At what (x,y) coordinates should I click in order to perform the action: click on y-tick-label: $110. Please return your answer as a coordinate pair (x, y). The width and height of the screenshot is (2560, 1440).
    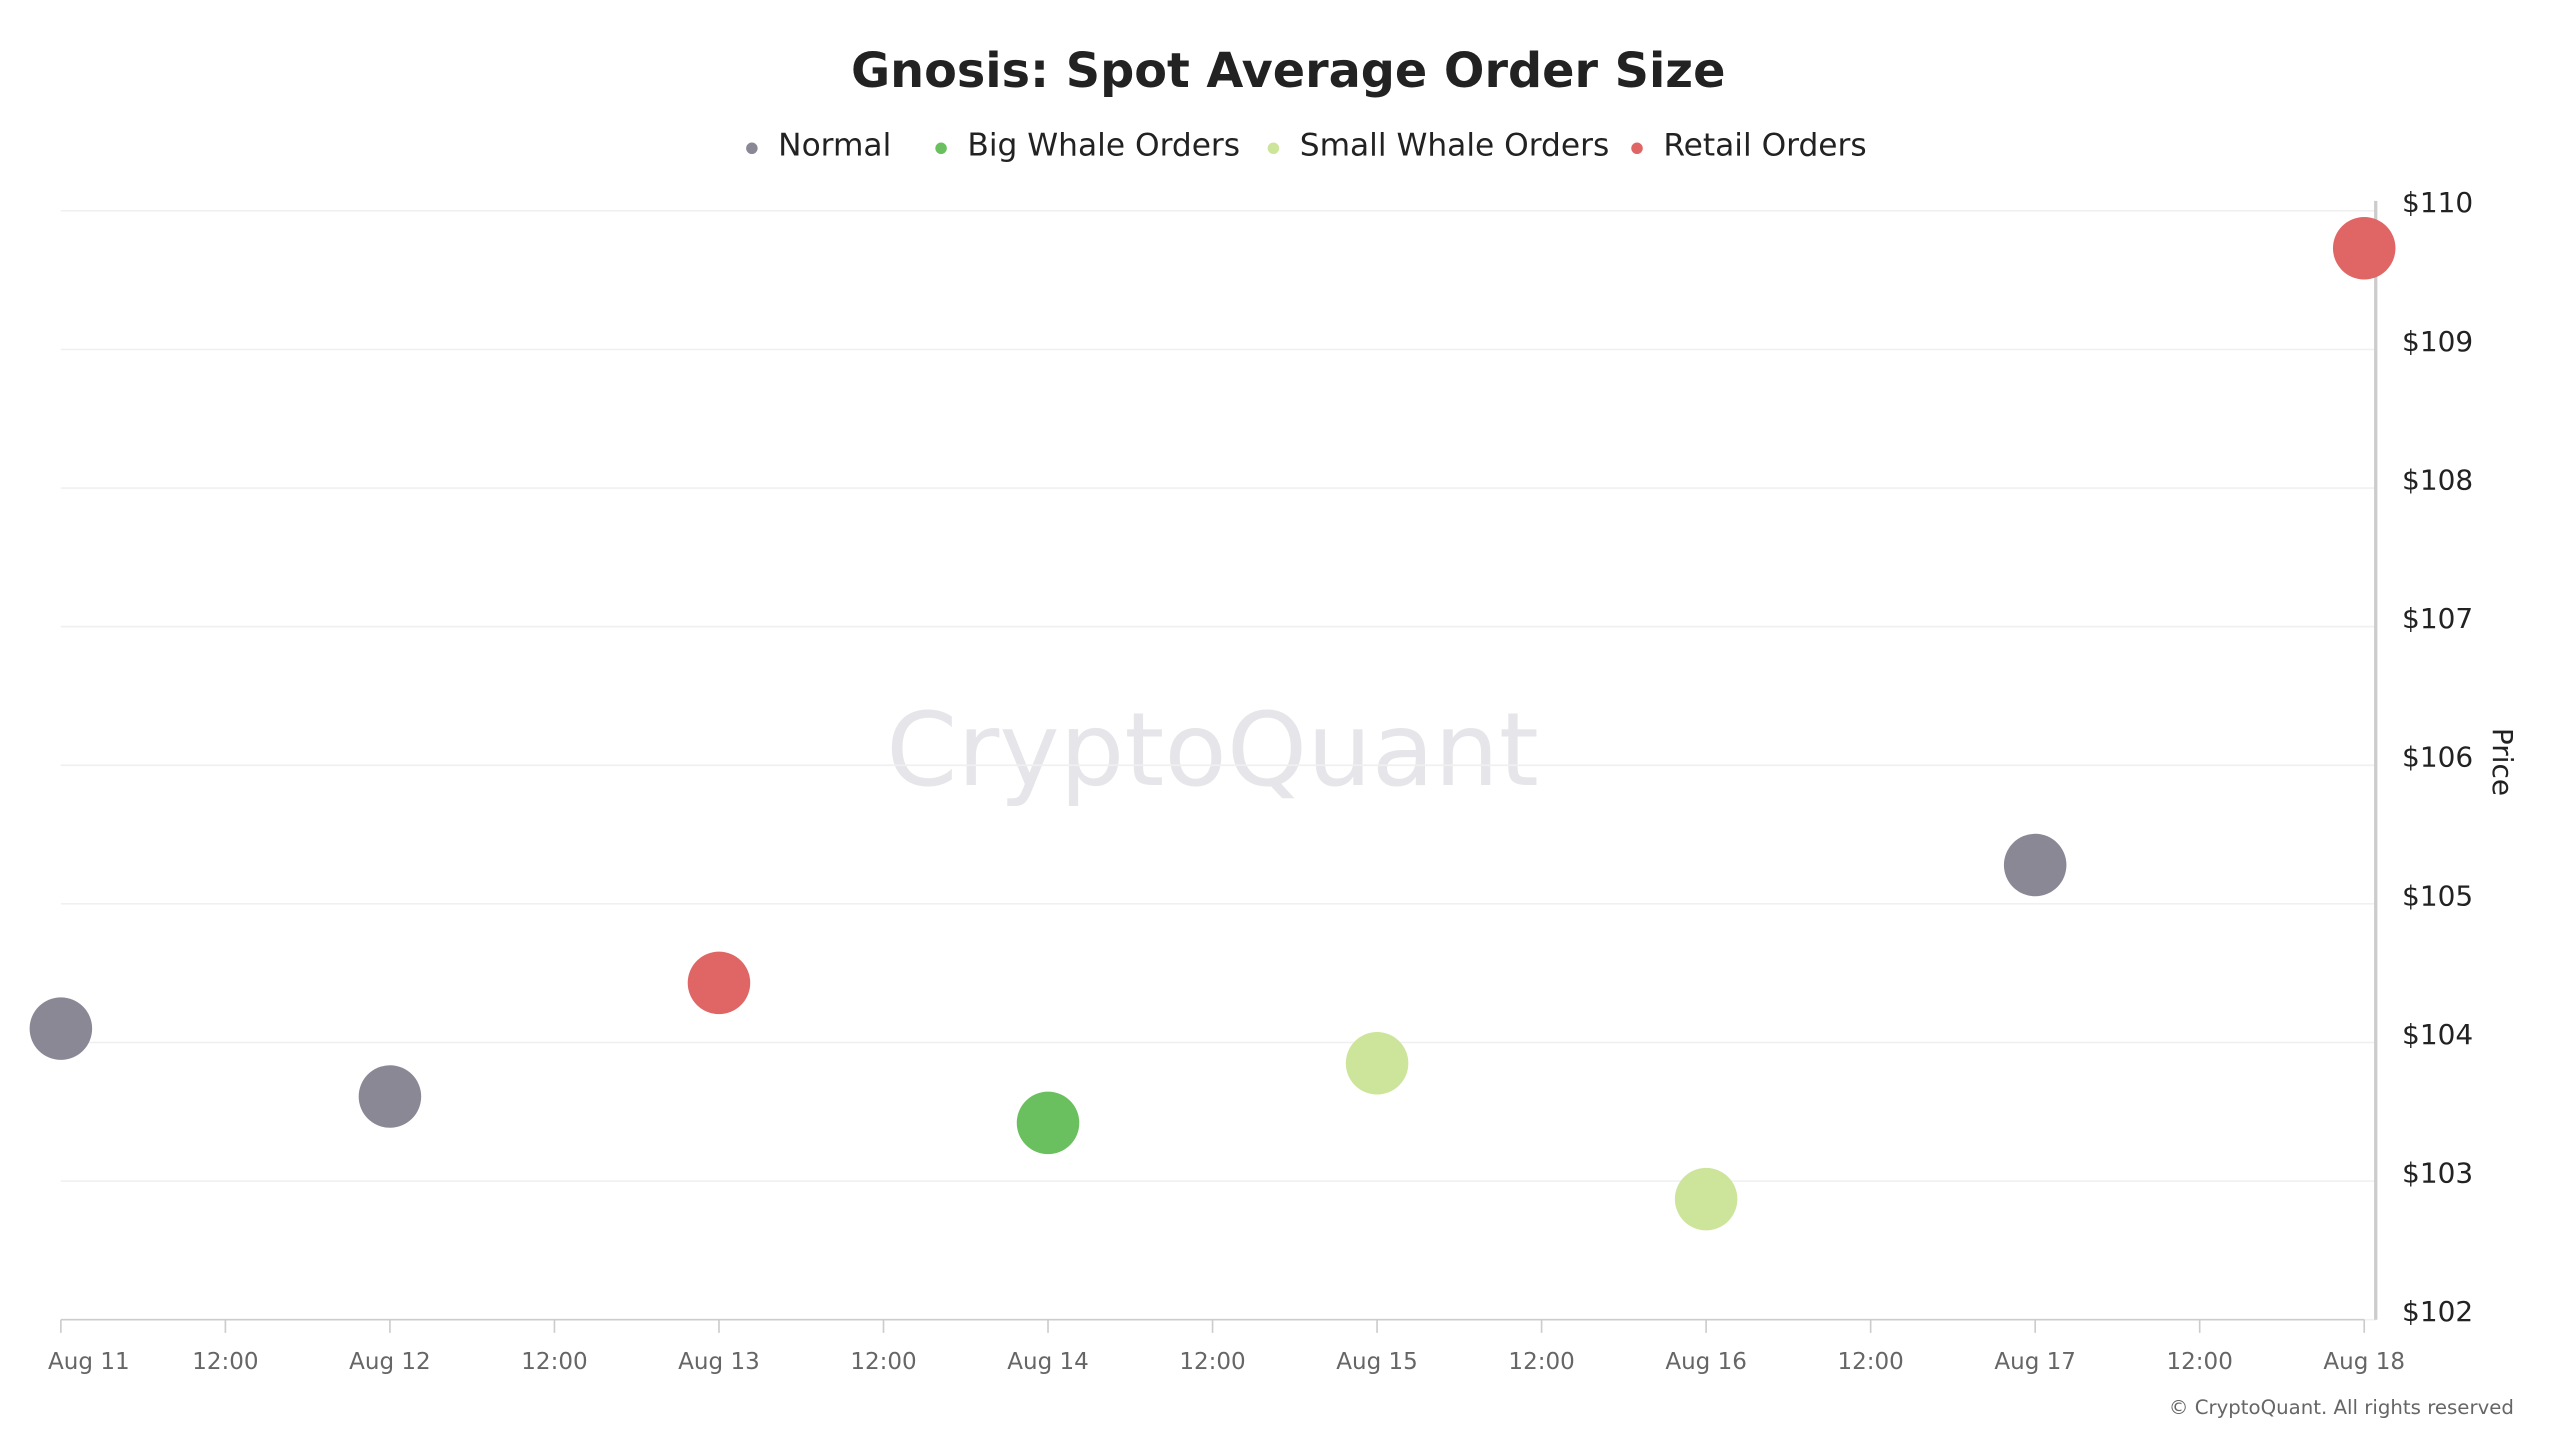
    Looking at the image, I should click on (2437, 202).